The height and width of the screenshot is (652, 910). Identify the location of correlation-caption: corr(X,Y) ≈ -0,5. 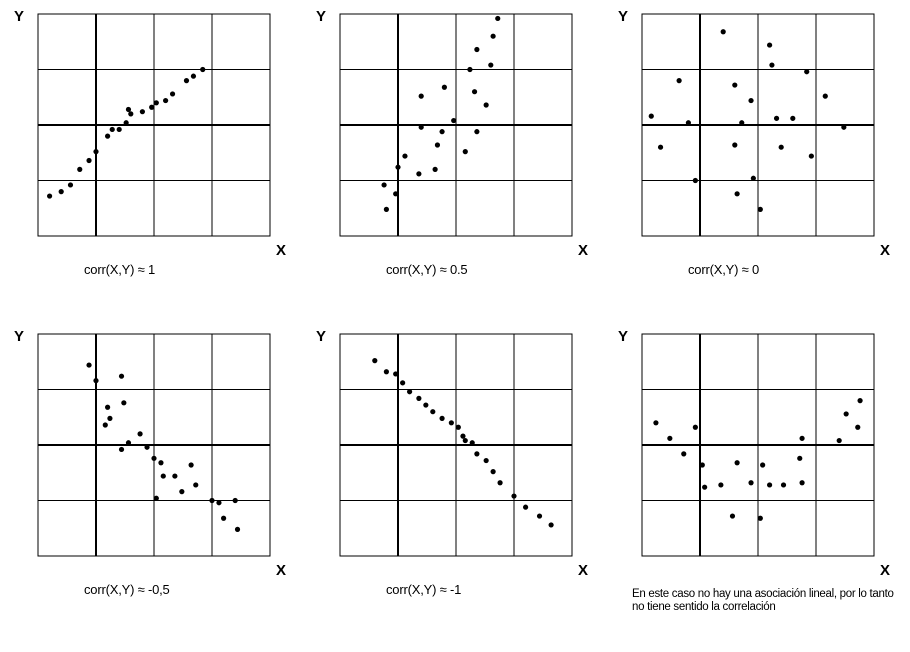
(127, 589).